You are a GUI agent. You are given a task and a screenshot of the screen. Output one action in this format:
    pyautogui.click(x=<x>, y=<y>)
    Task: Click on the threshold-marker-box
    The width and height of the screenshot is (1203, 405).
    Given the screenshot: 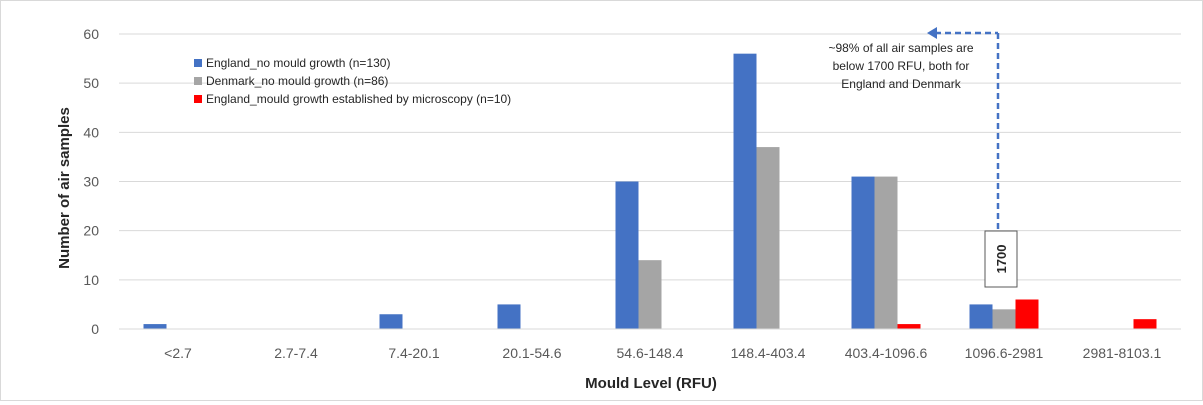 What is the action you would take?
    pyautogui.click(x=1001, y=259)
    